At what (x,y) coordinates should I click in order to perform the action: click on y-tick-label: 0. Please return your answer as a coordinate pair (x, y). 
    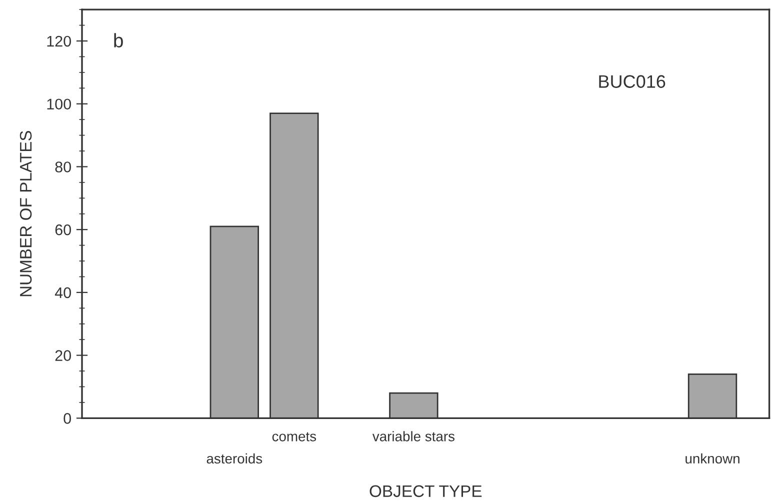
    Looking at the image, I should click on (67, 418).